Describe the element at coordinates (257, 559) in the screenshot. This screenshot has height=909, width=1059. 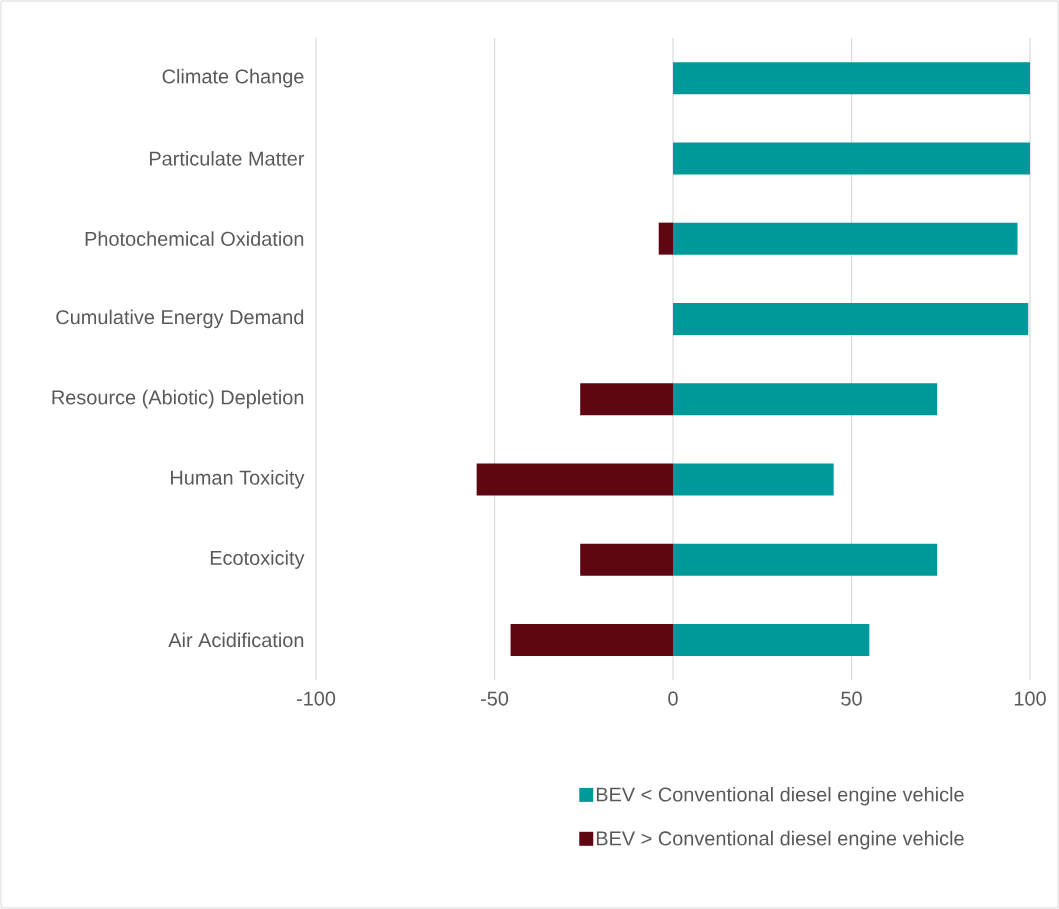
I see `y-tick-label: Ecotoxicity` at that location.